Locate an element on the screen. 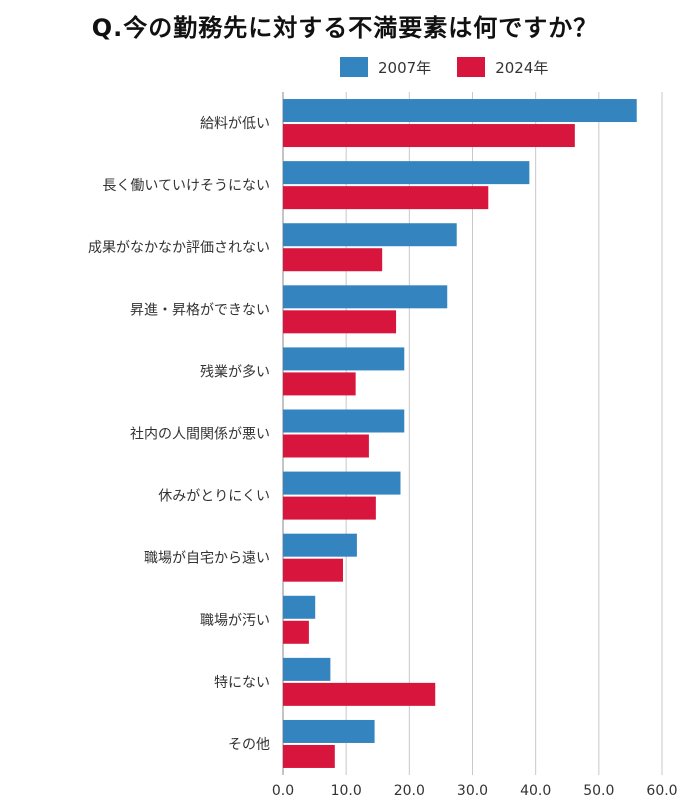 Image resolution: width=690 pixels, height=800 pixels. legend-swatch-2007 is located at coordinates (354, 67).